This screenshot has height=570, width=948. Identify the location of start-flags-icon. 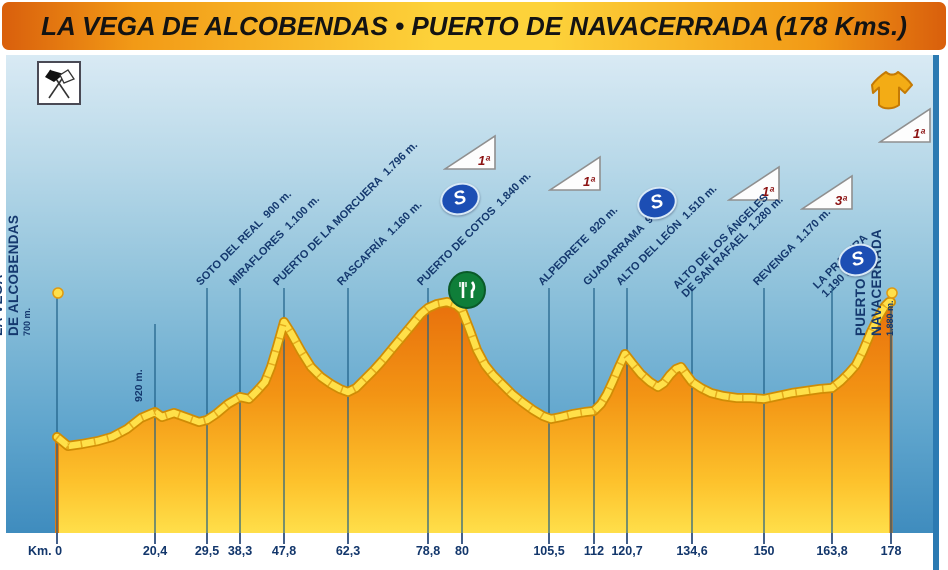
(59, 85).